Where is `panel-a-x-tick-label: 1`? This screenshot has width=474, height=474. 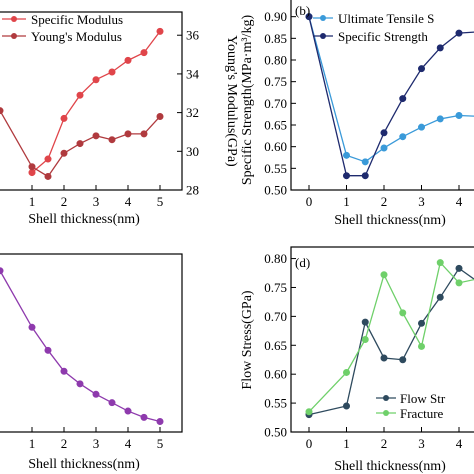
panel-a-x-tick-label: 1 is located at coordinates (32, 201).